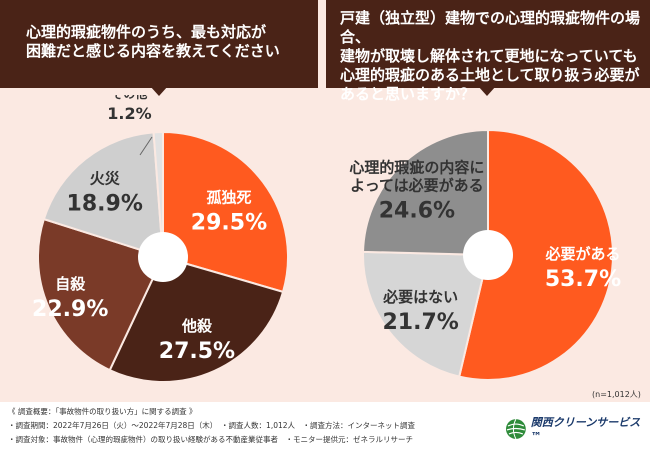 This screenshot has width=650, height=450. What do you see at coordinates (70, 309) in the screenshot?
I see `pie-value-自殺: 22.9%` at bounding box center [70, 309].